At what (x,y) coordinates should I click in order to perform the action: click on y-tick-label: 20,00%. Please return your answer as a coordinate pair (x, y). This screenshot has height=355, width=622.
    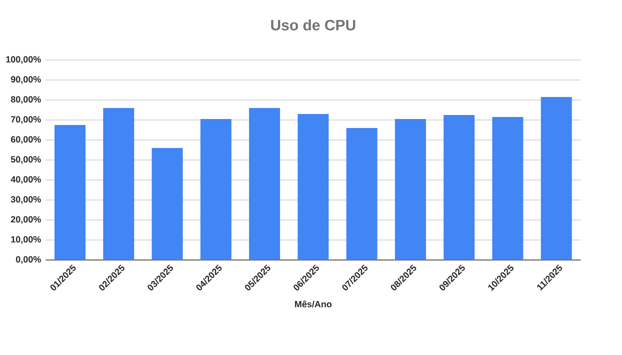
    Looking at the image, I should click on (25, 220).